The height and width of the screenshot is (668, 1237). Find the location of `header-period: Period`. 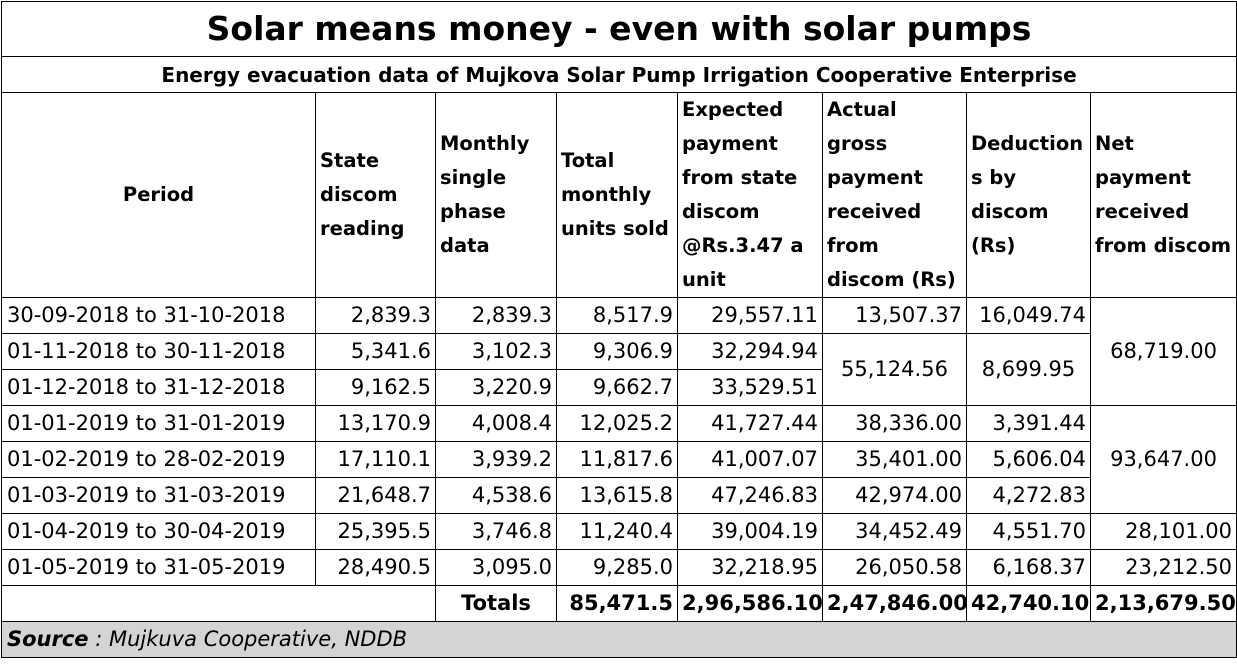

header-period: Period is located at coordinates (158, 195).